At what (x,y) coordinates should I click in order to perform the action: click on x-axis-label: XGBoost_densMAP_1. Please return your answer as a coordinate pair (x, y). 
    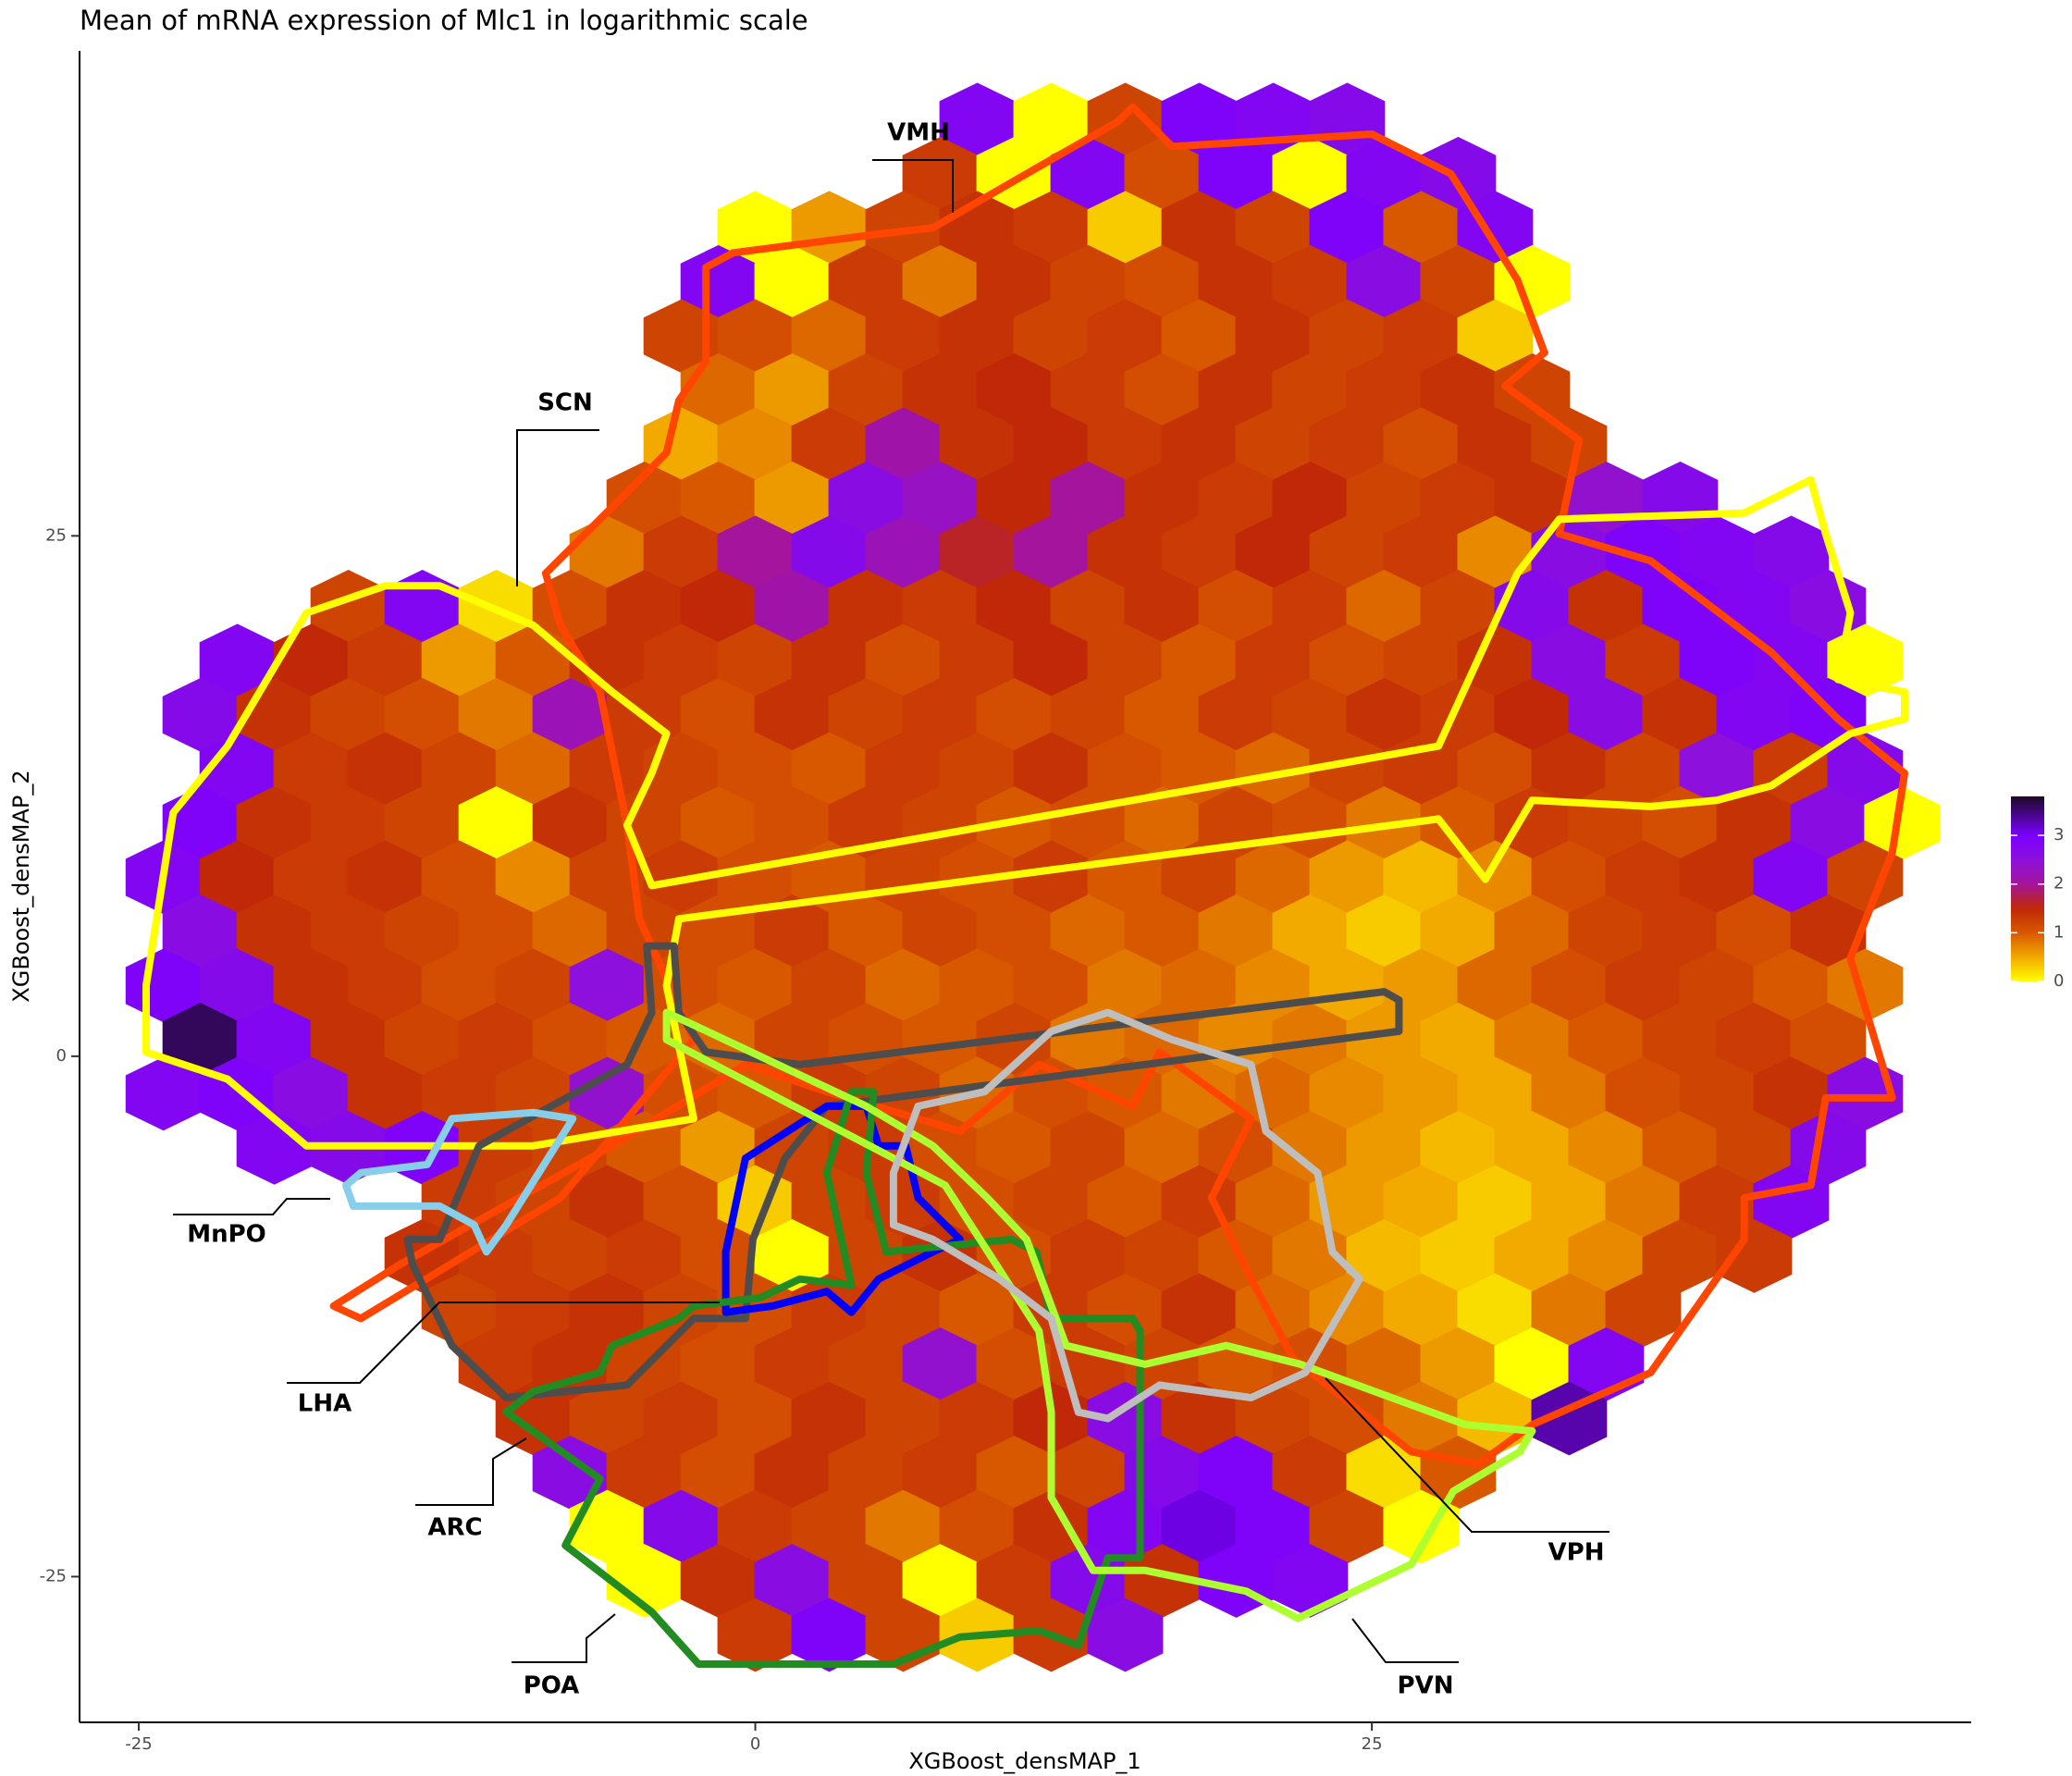
    Looking at the image, I should click on (1025, 1761).